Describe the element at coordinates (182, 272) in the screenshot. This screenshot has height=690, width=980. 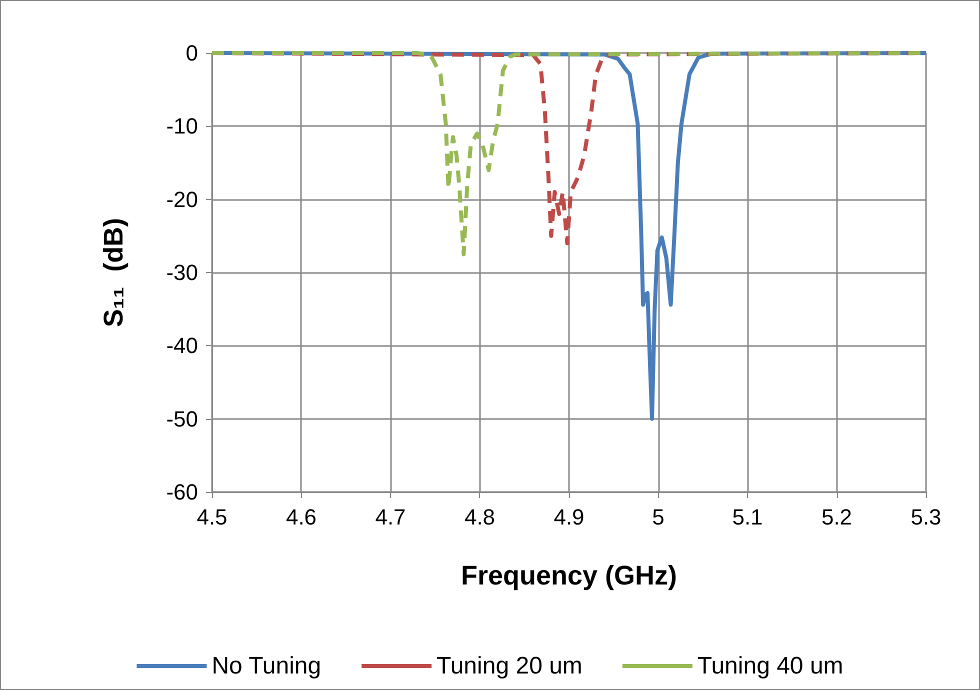
I see `y-tick-label: -30` at that location.